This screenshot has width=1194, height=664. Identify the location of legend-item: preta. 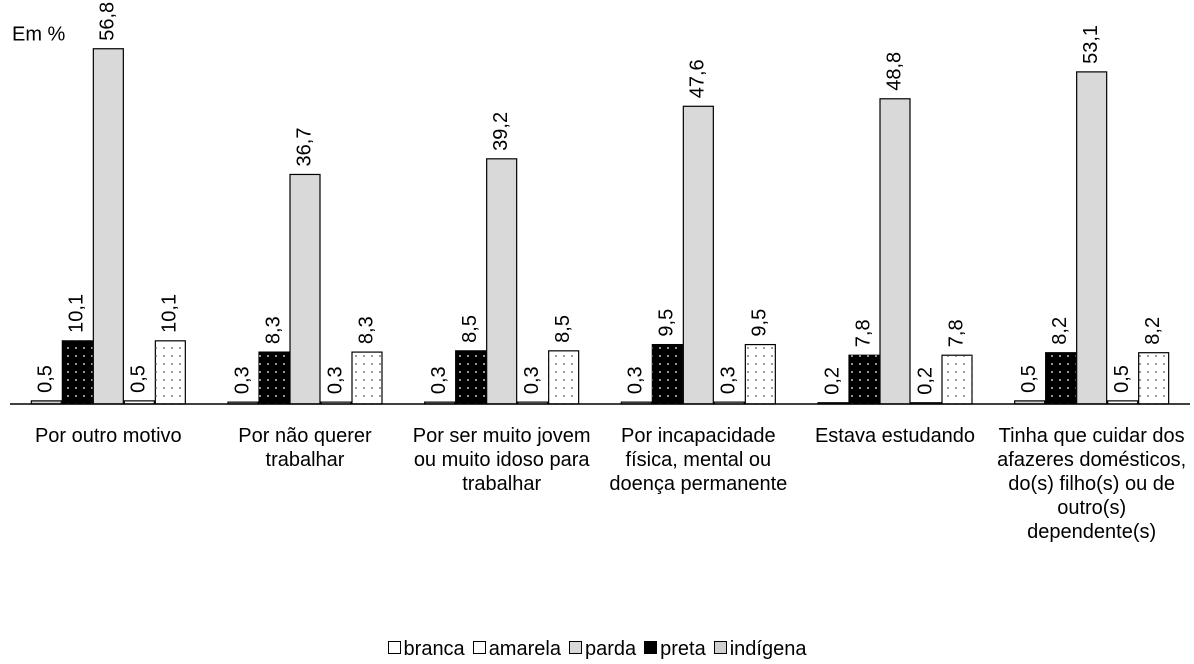
(675, 649).